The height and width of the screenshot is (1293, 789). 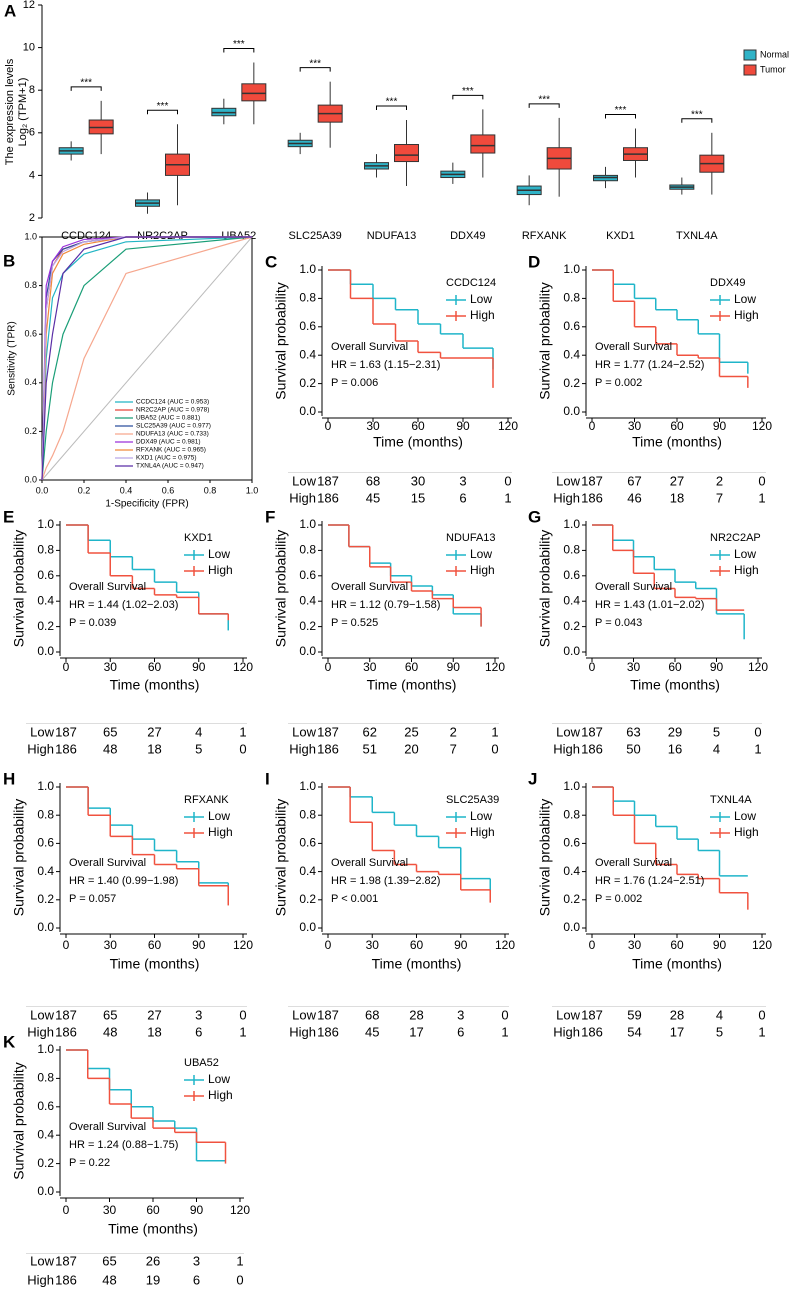 I want to click on x-axis-label: 1-Specificity (FPR), so click(x=146, y=504).